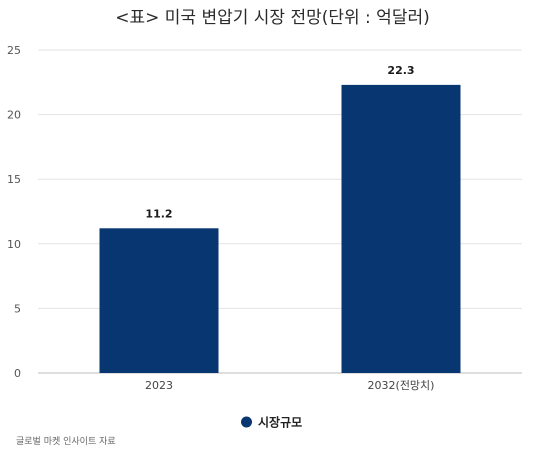 The height and width of the screenshot is (450, 545). I want to click on chart-title: <표> 미국 변압기 시장 전망(단위 : 억달러), so click(272, 18).